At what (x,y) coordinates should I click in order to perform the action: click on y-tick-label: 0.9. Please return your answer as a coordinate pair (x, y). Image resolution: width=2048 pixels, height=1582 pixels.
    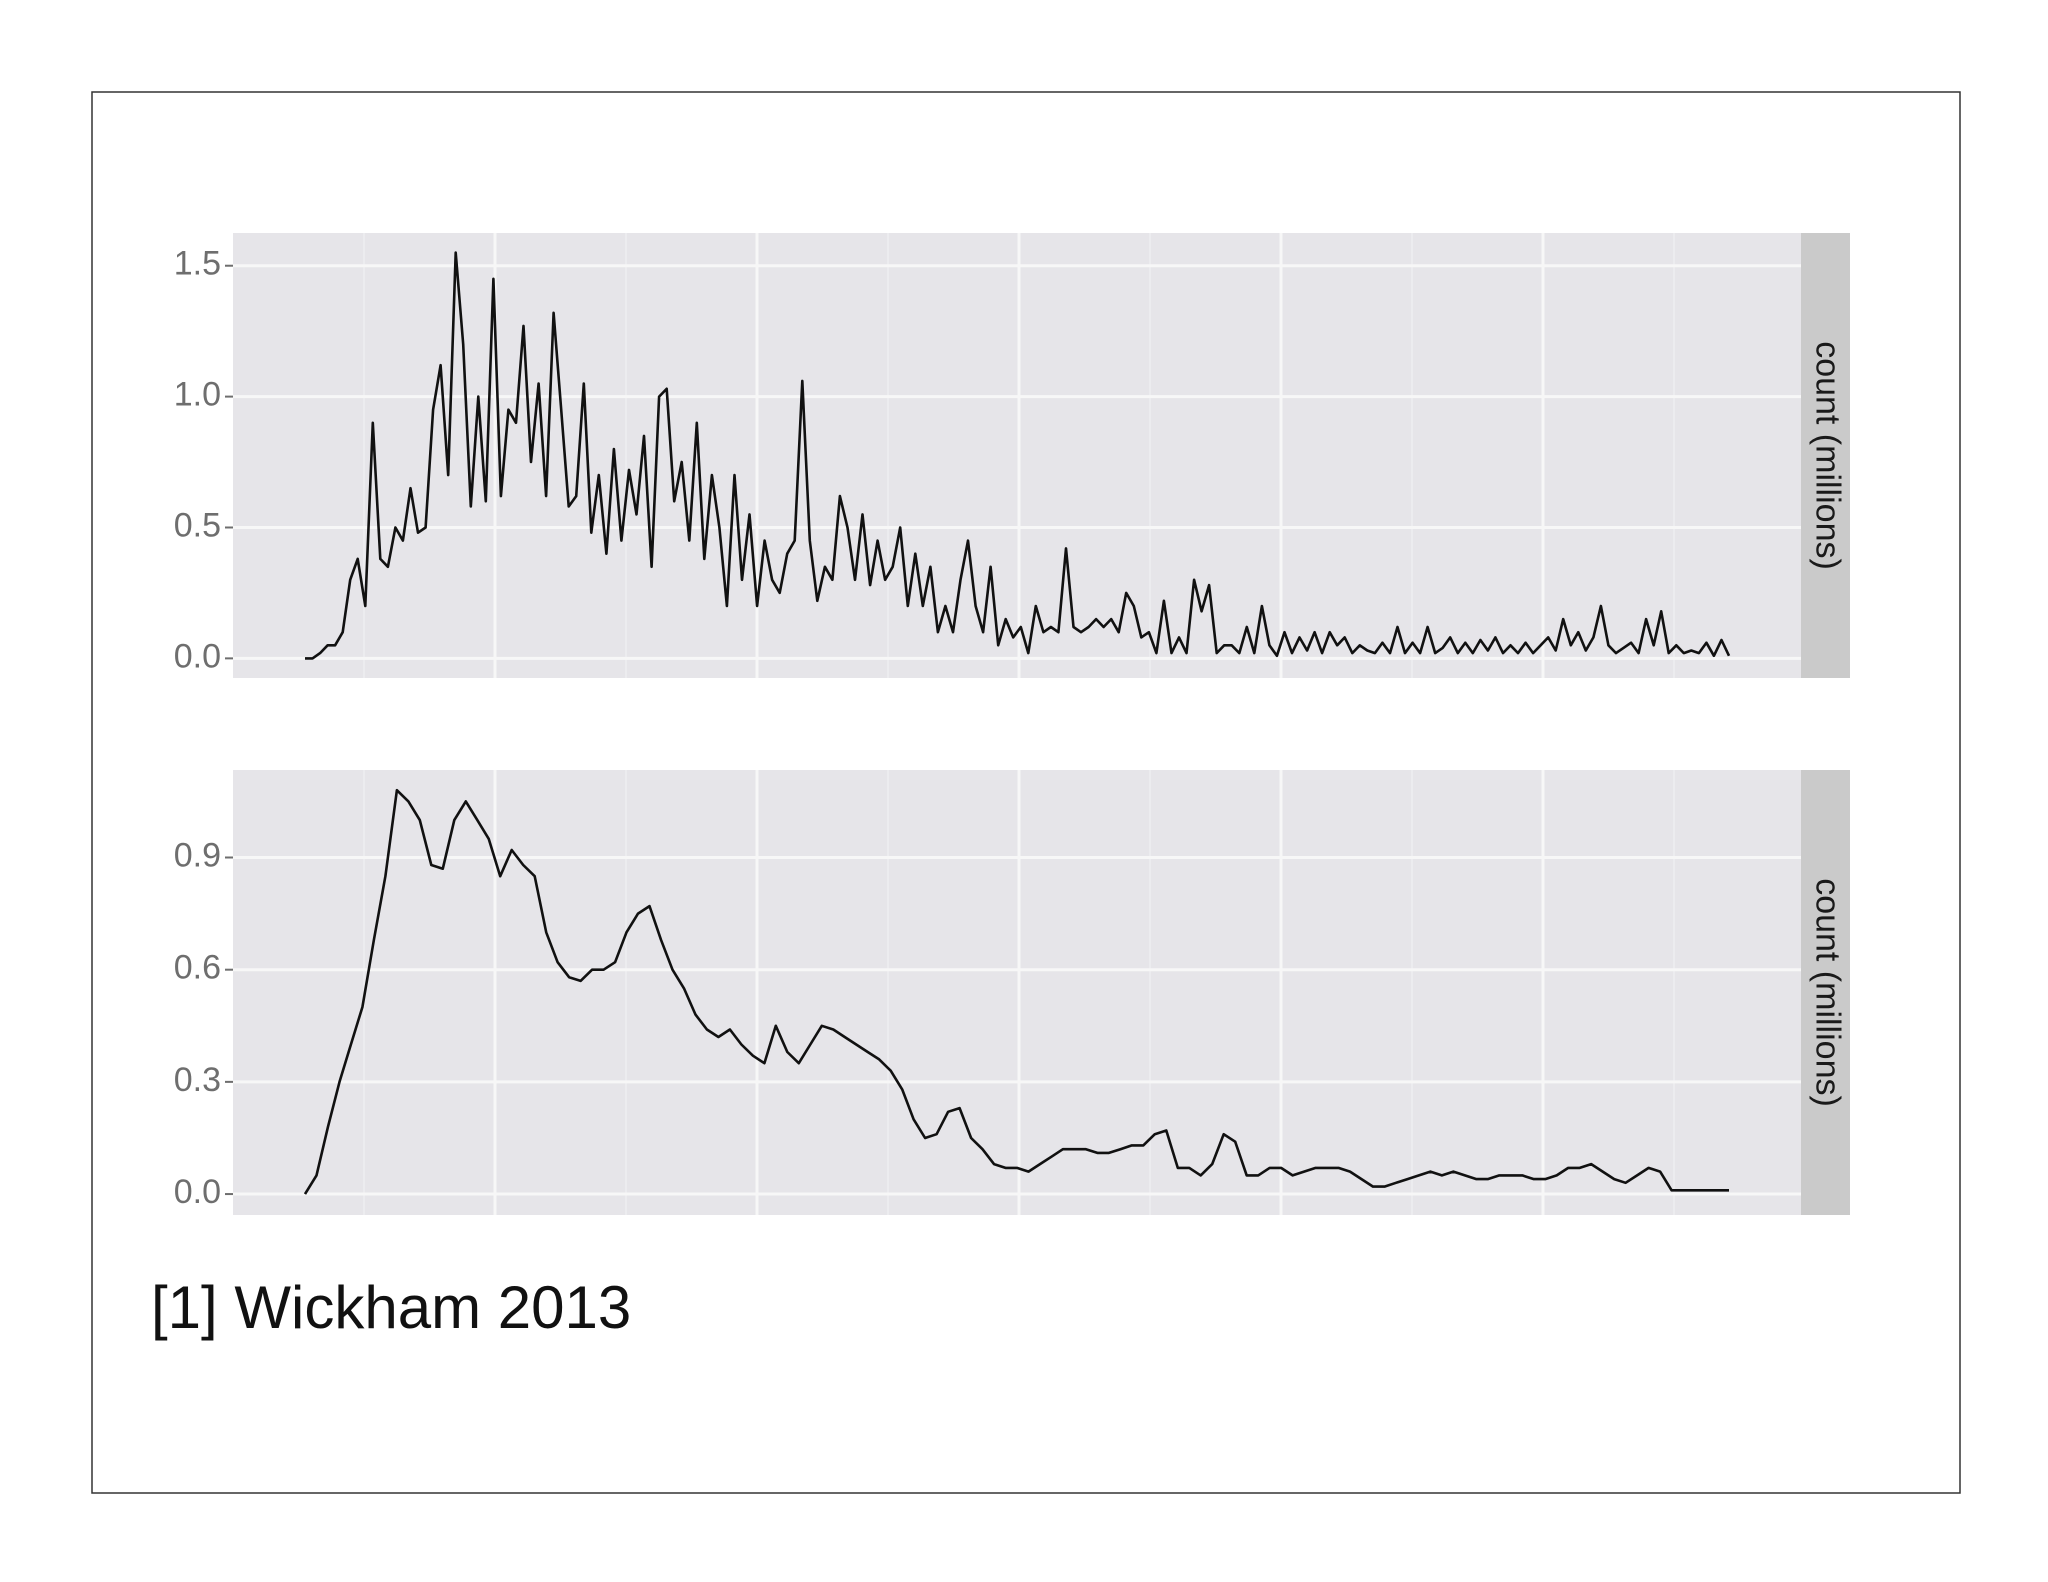
    Looking at the image, I should click on (197, 855).